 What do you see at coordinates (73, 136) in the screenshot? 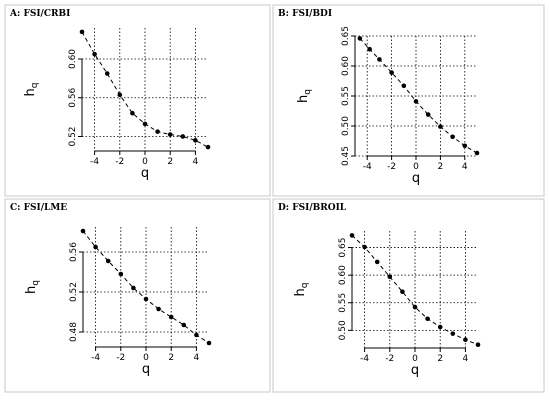
I see `y-tick-label: 0.52` at bounding box center [73, 136].